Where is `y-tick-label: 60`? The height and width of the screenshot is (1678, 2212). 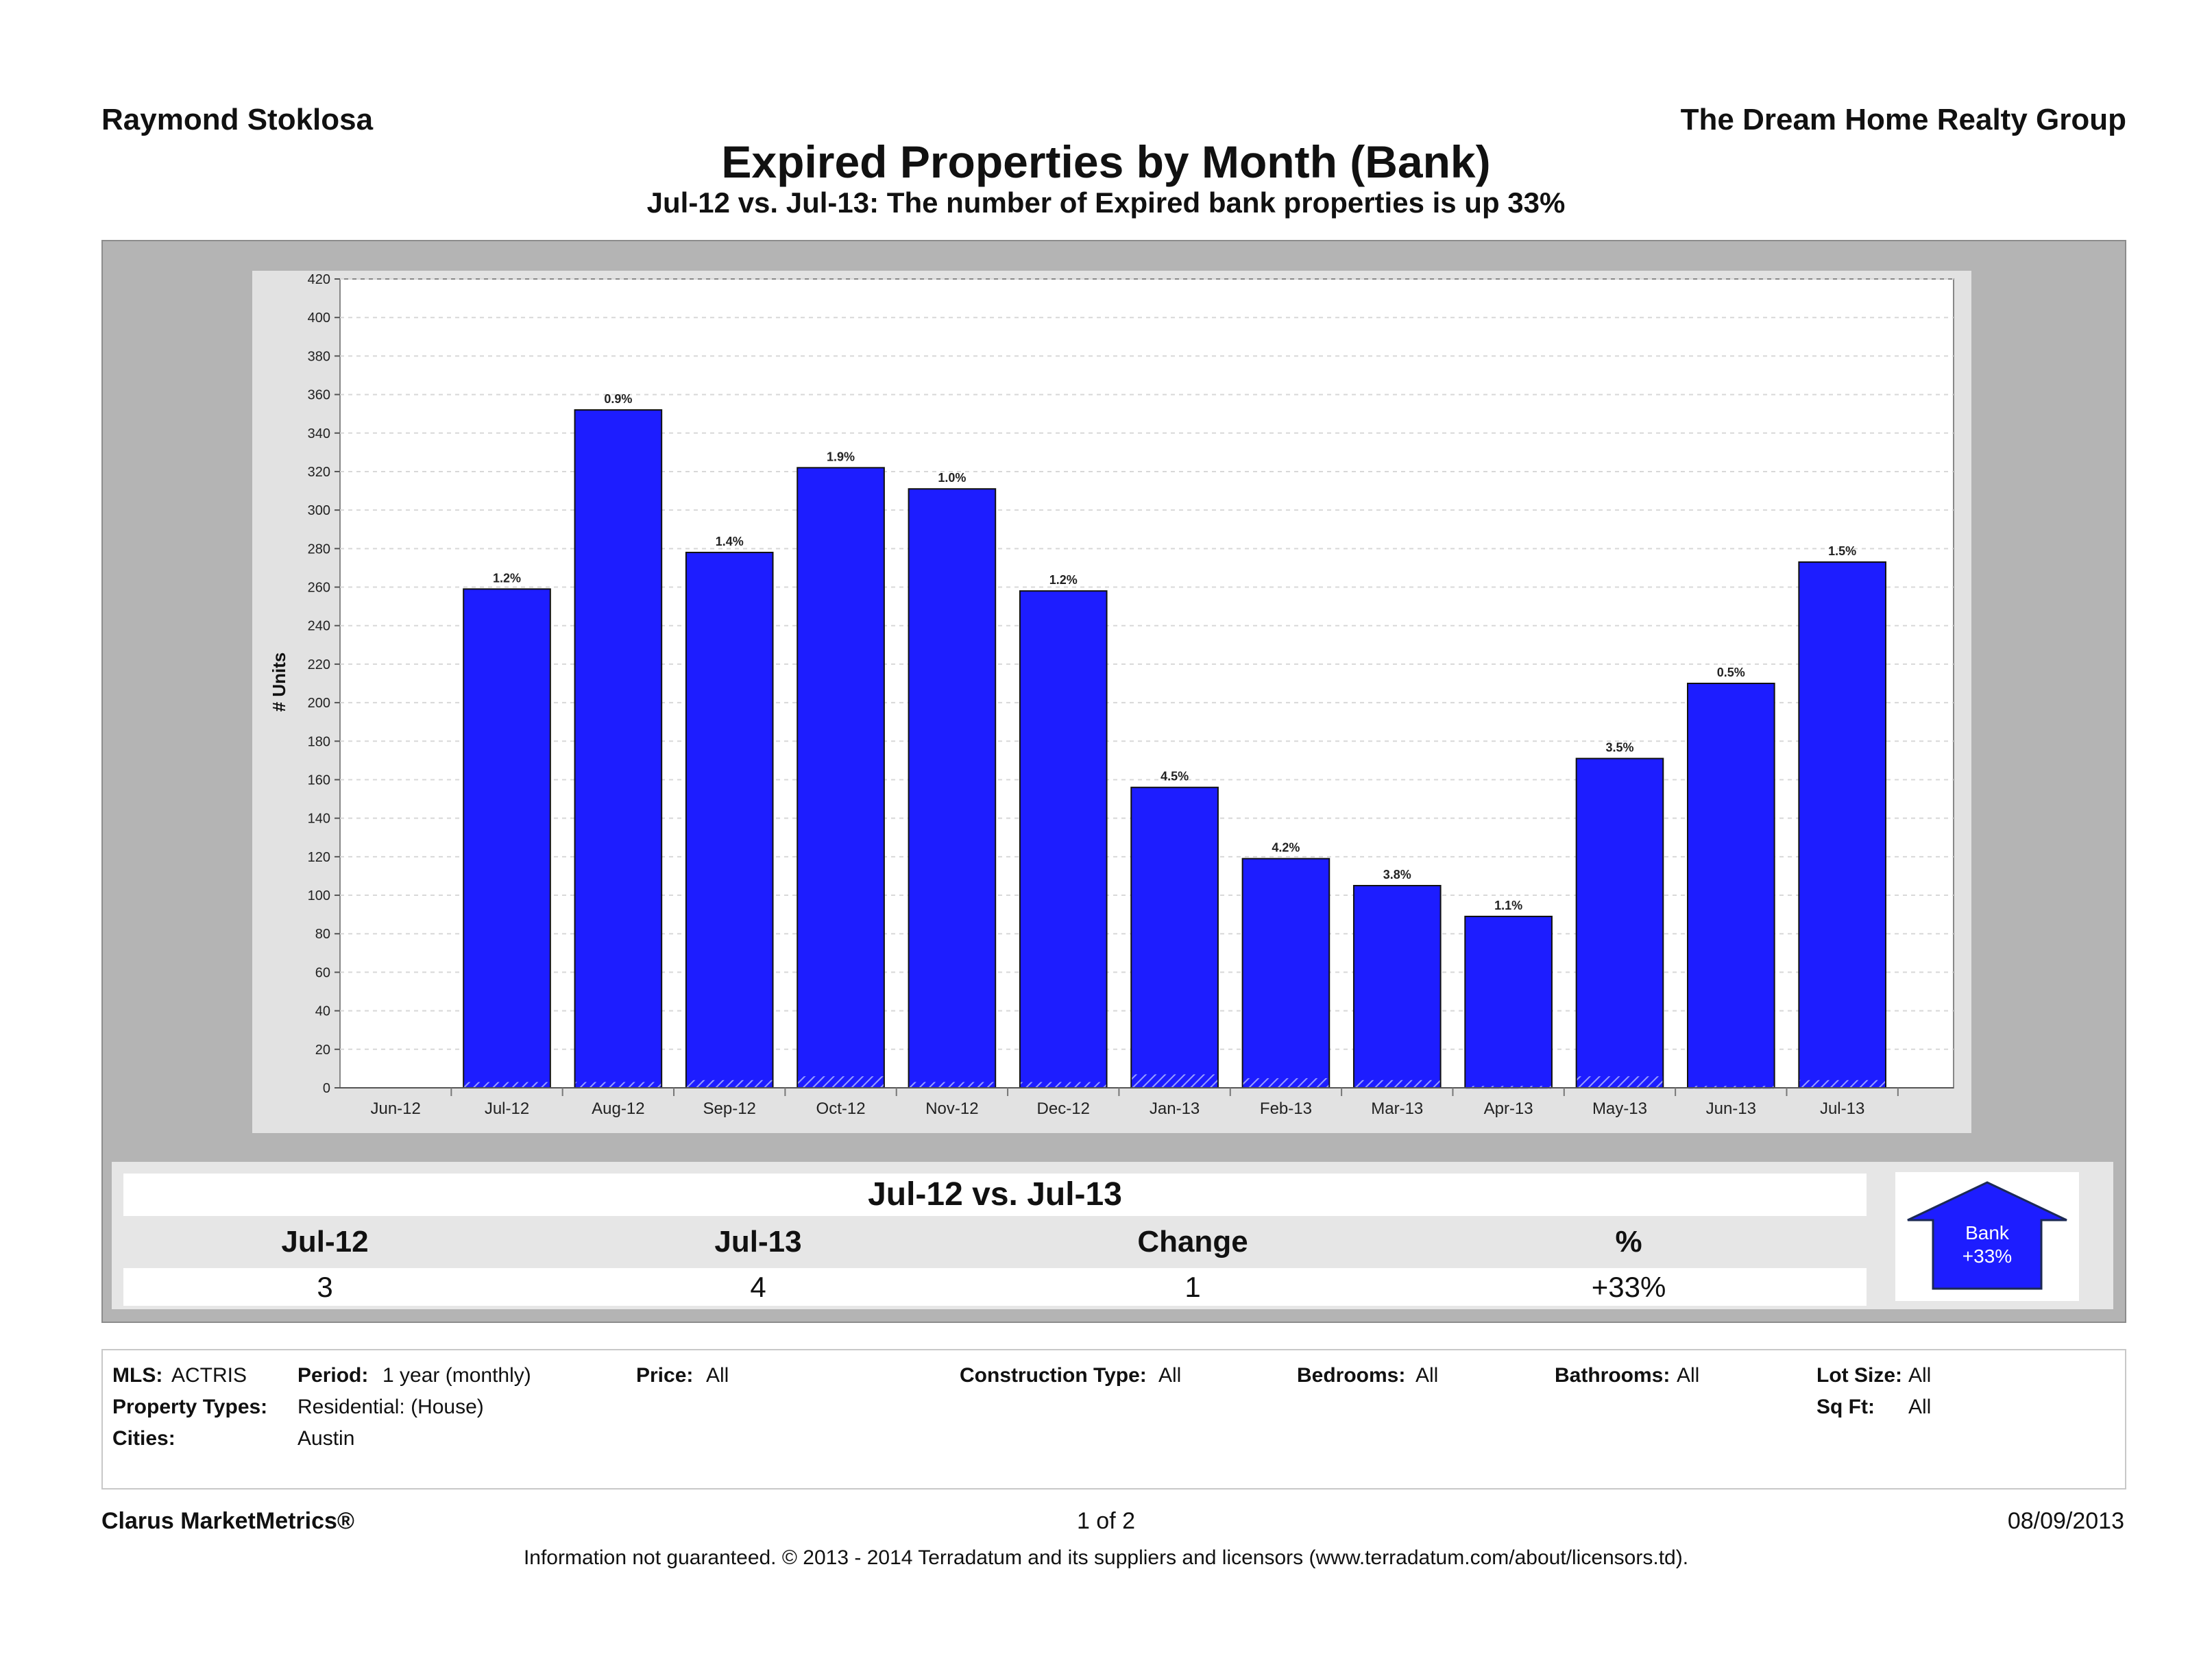
y-tick-label: 60 is located at coordinates (322, 972).